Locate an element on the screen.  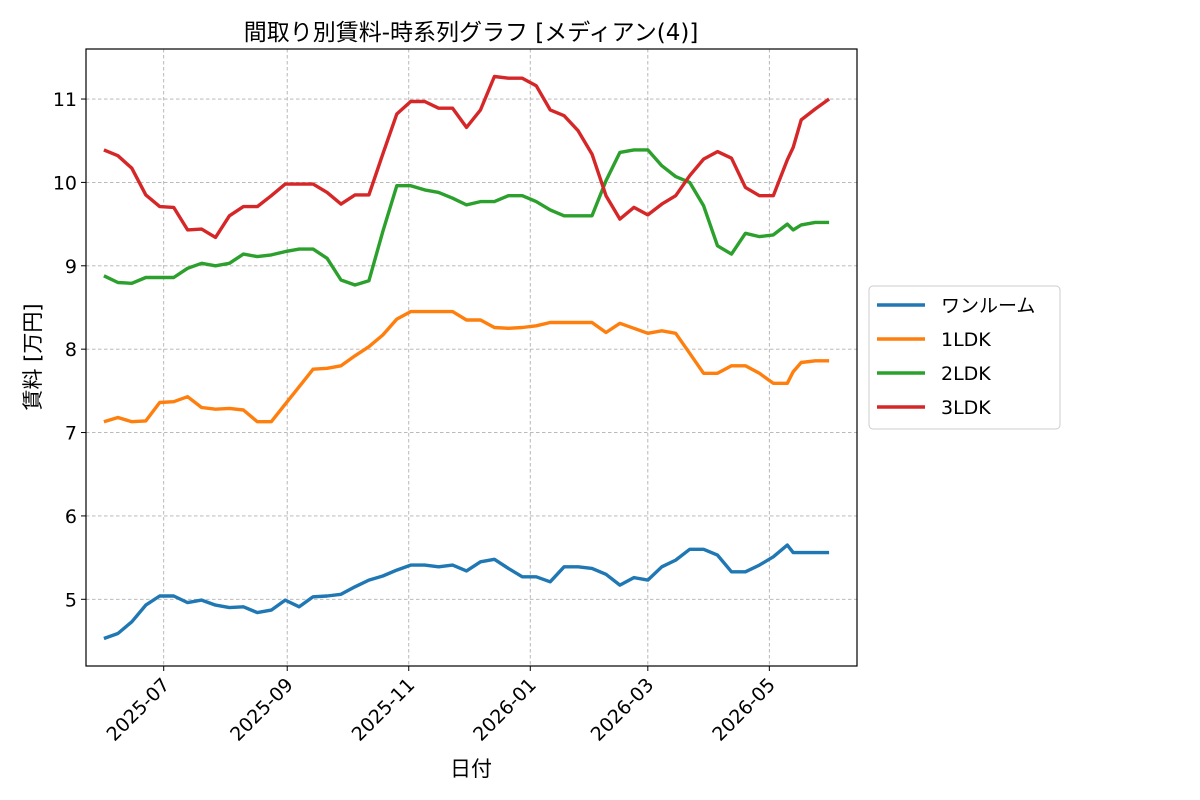
y-tick-label: 8 is located at coordinates (71, 350).